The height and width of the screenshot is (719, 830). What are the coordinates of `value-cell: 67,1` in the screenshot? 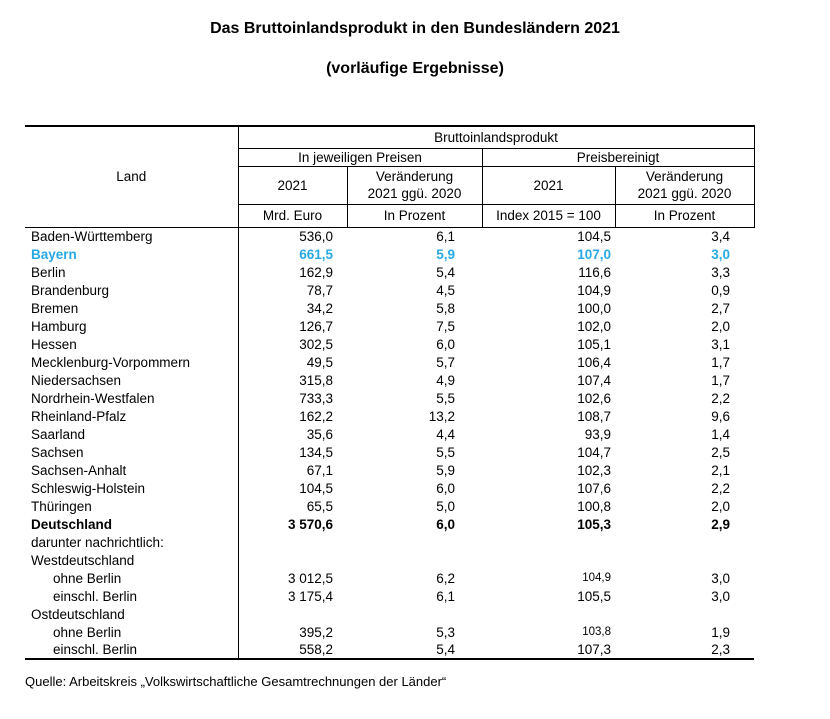 It's located at (319, 470).